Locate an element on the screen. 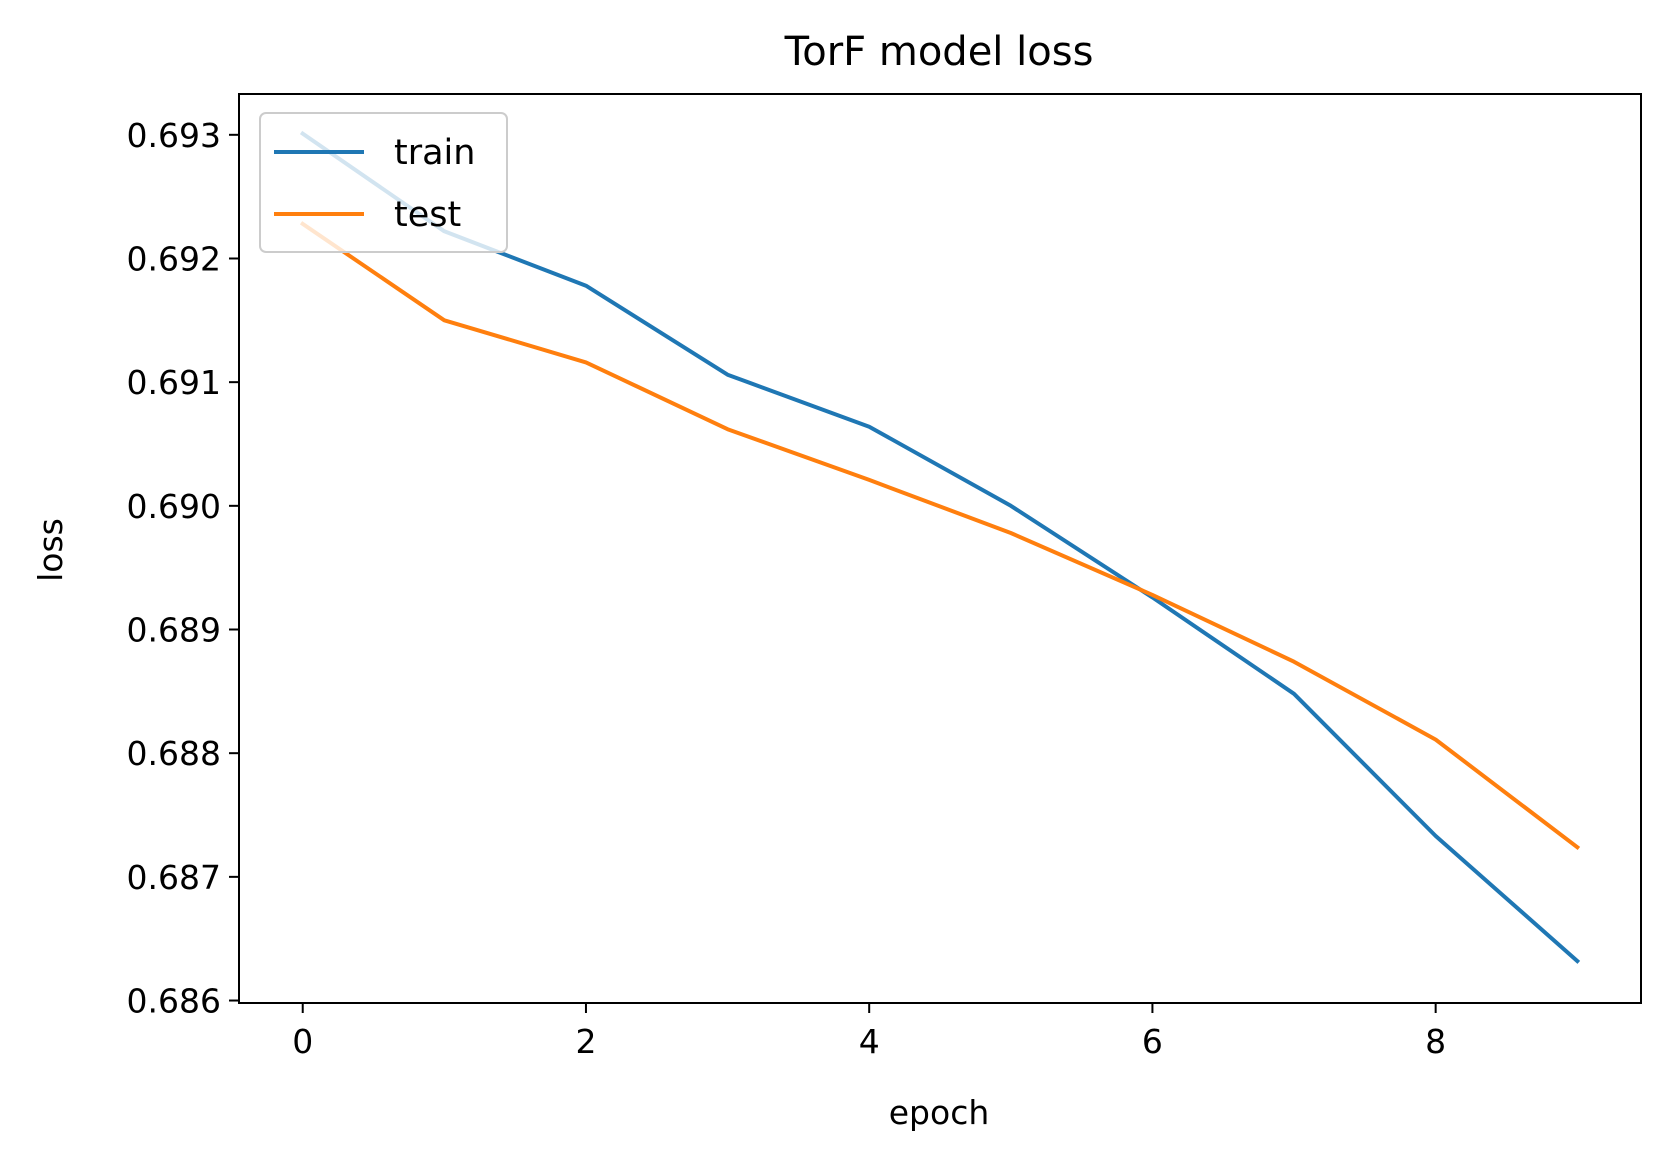 The height and width of the screenshot is (1158, 1662). y-axis-ticks: 0.686 0.687 0.688 0.689 0.690 0.691 0.692 0.693 is located at coordinates (183, 568).